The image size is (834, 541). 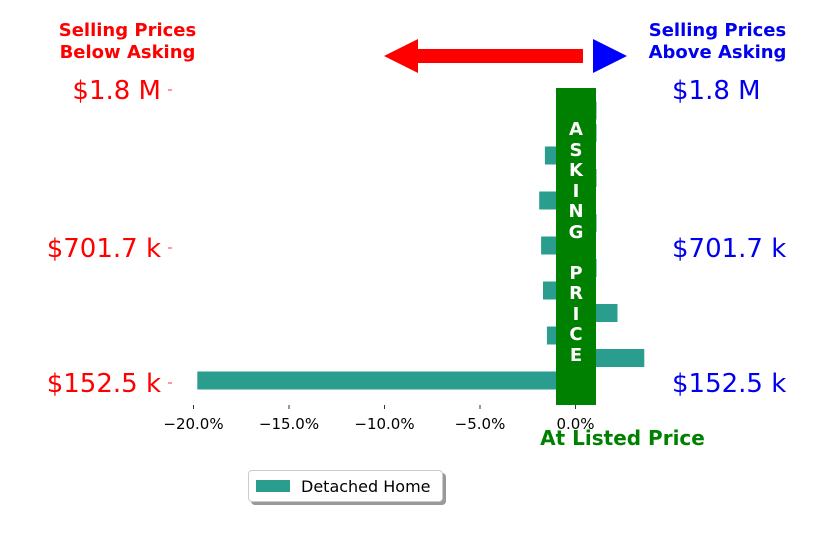 I want to click on asking-letter, so click(x=576, y=253).